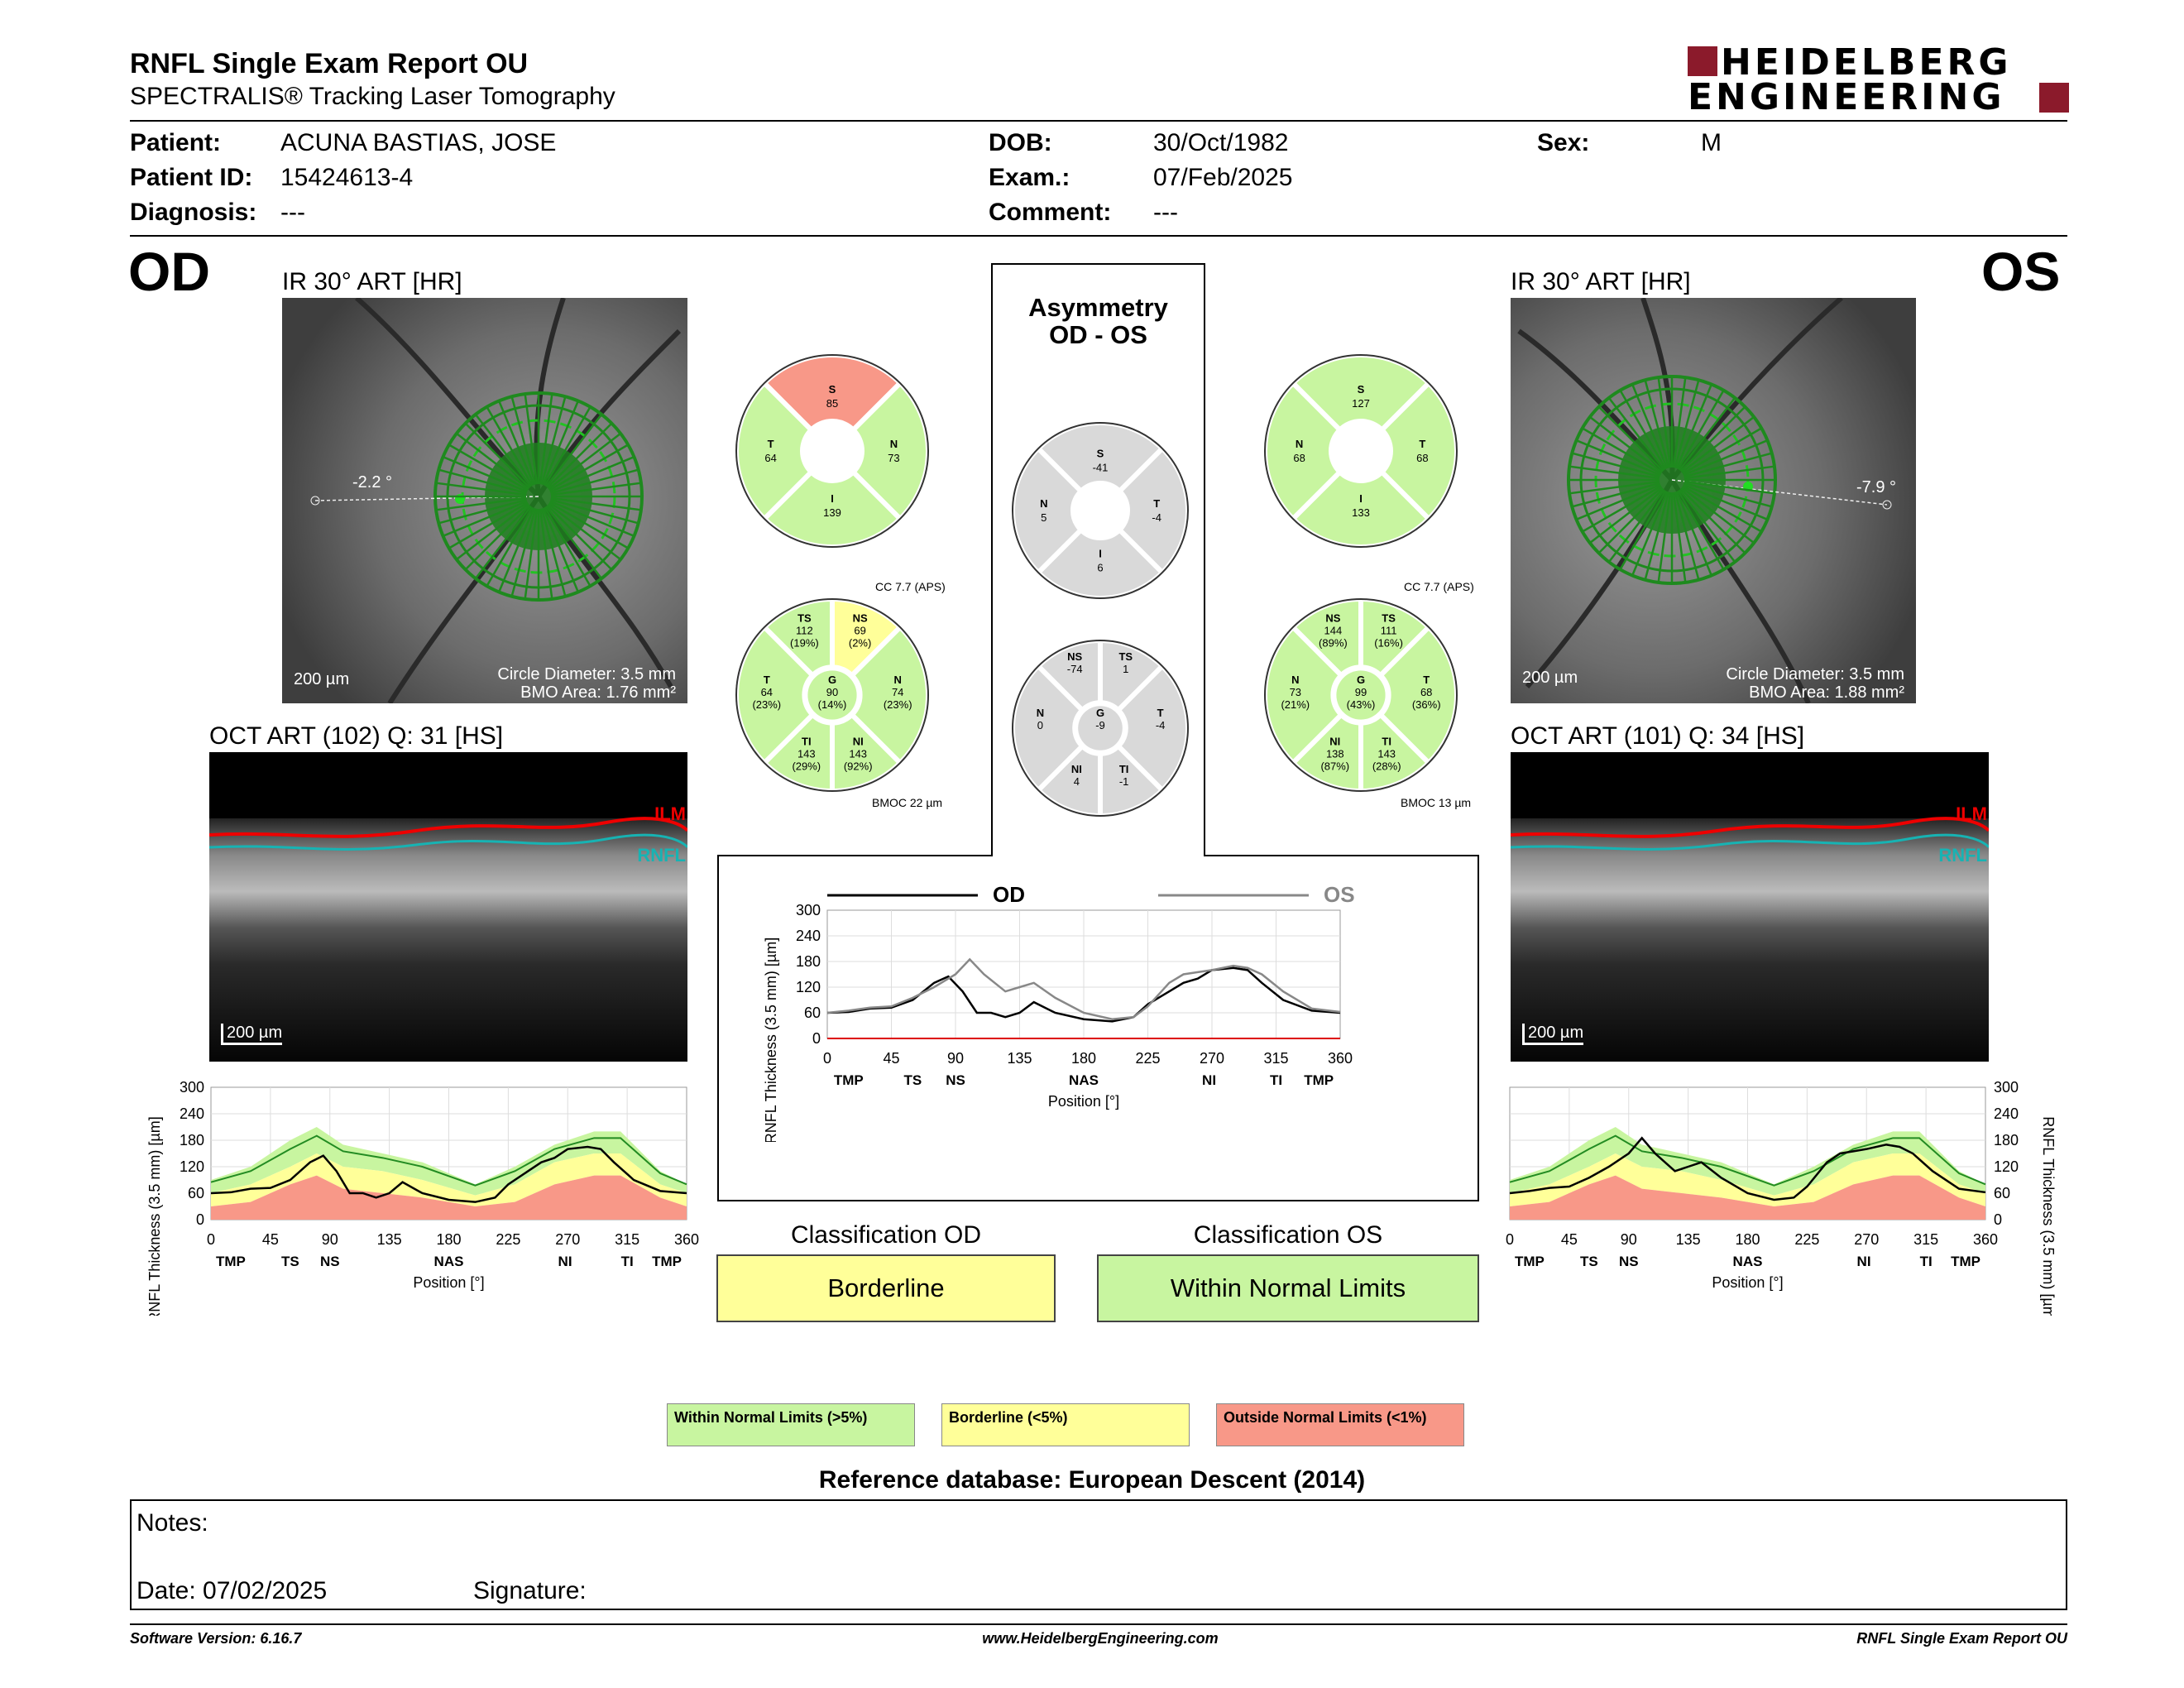  Describe the element at coordinates (1100, 568) in the screenshot. I see `sector-value: 6` at that location.